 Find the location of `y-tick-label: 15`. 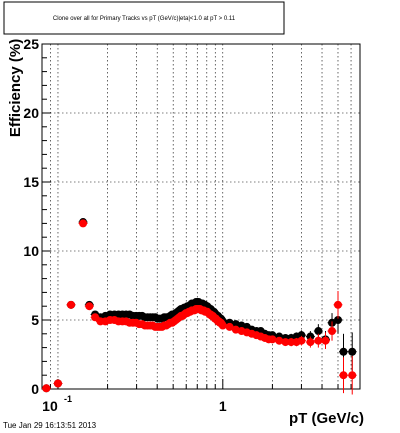

y-tick-label: 15 is located at coordinates (31, 182).